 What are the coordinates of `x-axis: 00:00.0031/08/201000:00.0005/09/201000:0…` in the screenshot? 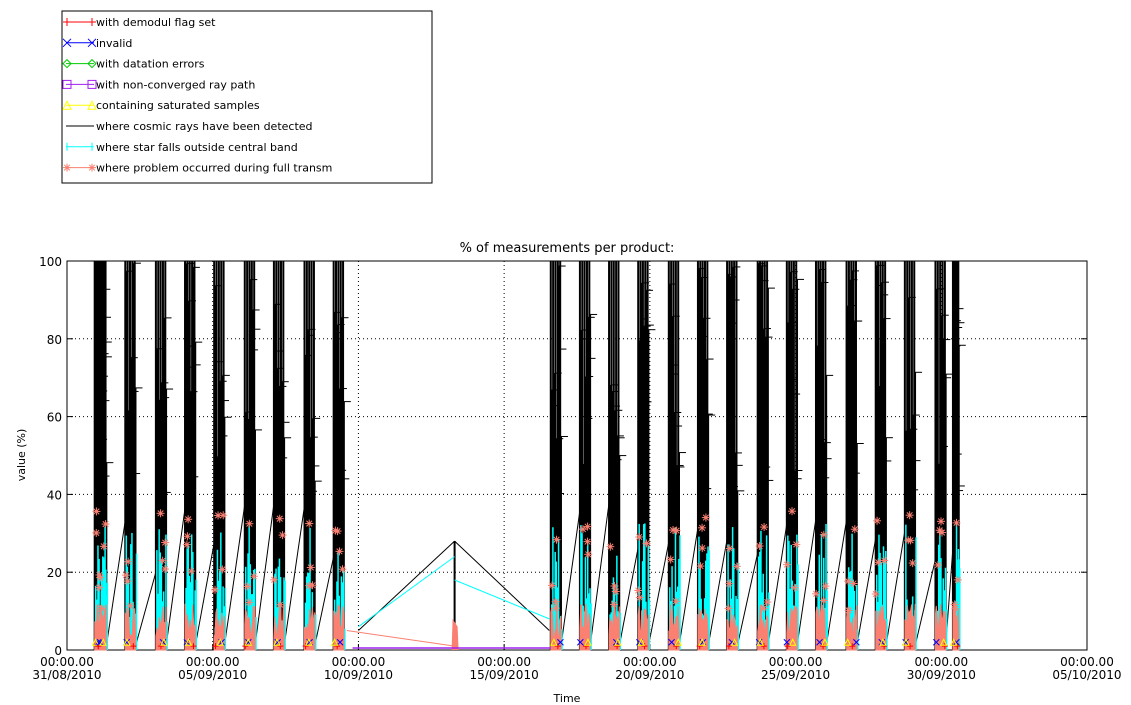 It's located at (577, 663).